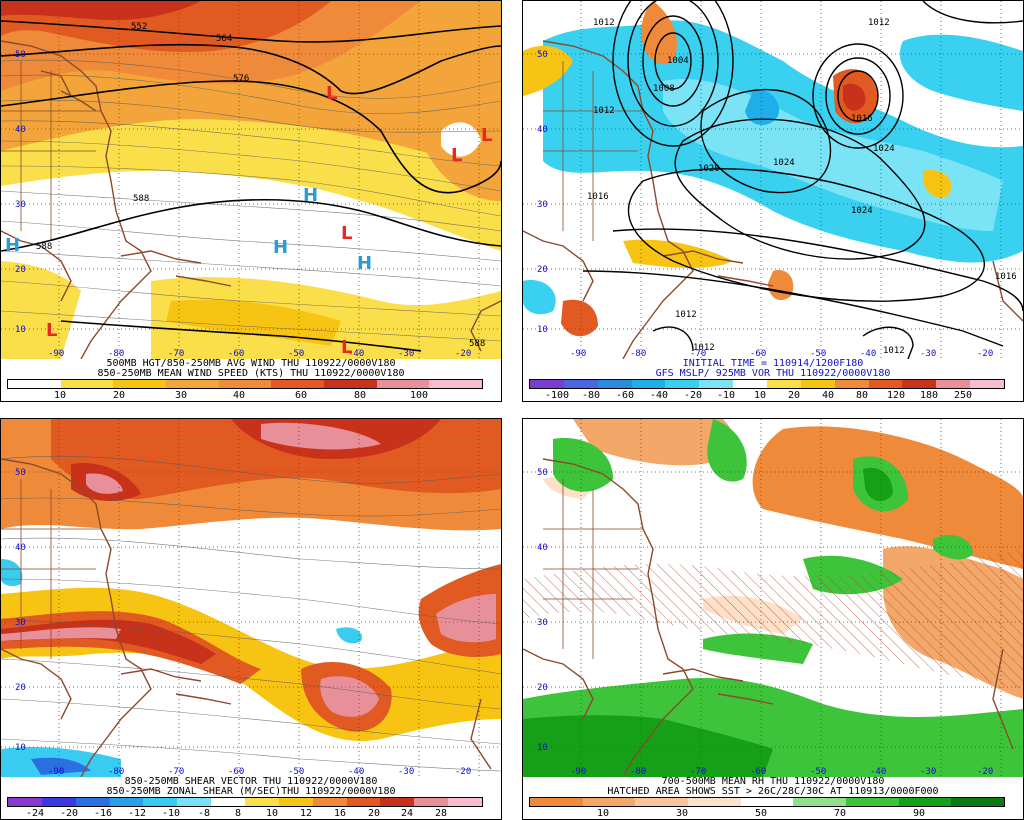 Image resolution: width=1024 pixels, height=820 pixels. I want to click on contour-label: 552, so click(139, 27).